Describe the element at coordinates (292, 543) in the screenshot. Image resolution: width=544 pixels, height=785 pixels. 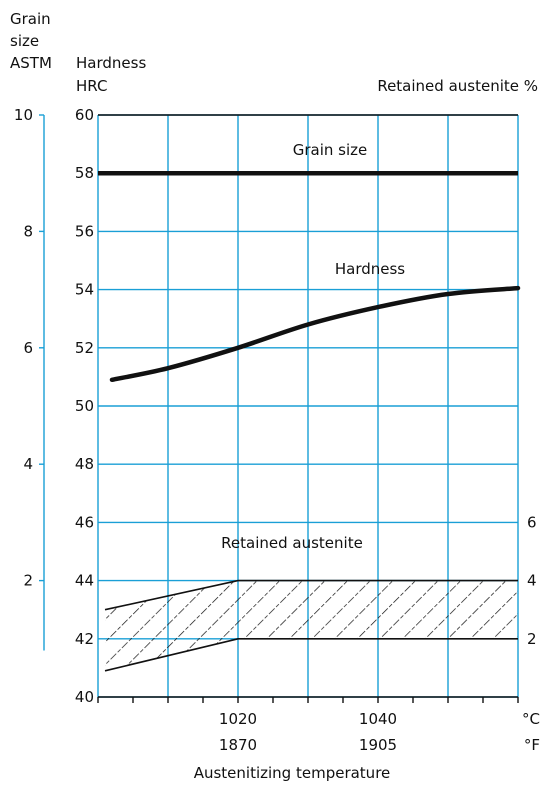
I see `band-label: Retained austenite` at that location.